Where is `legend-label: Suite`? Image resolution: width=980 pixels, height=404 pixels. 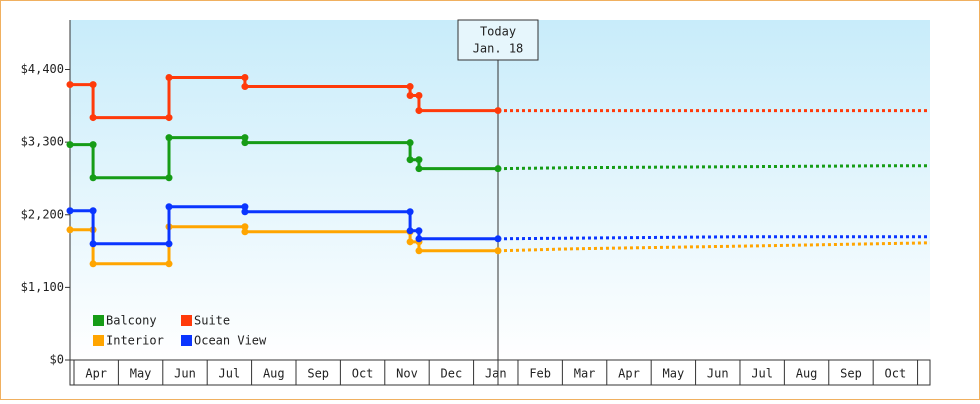 legend-label: Suite is located at coordinates (212, 321).